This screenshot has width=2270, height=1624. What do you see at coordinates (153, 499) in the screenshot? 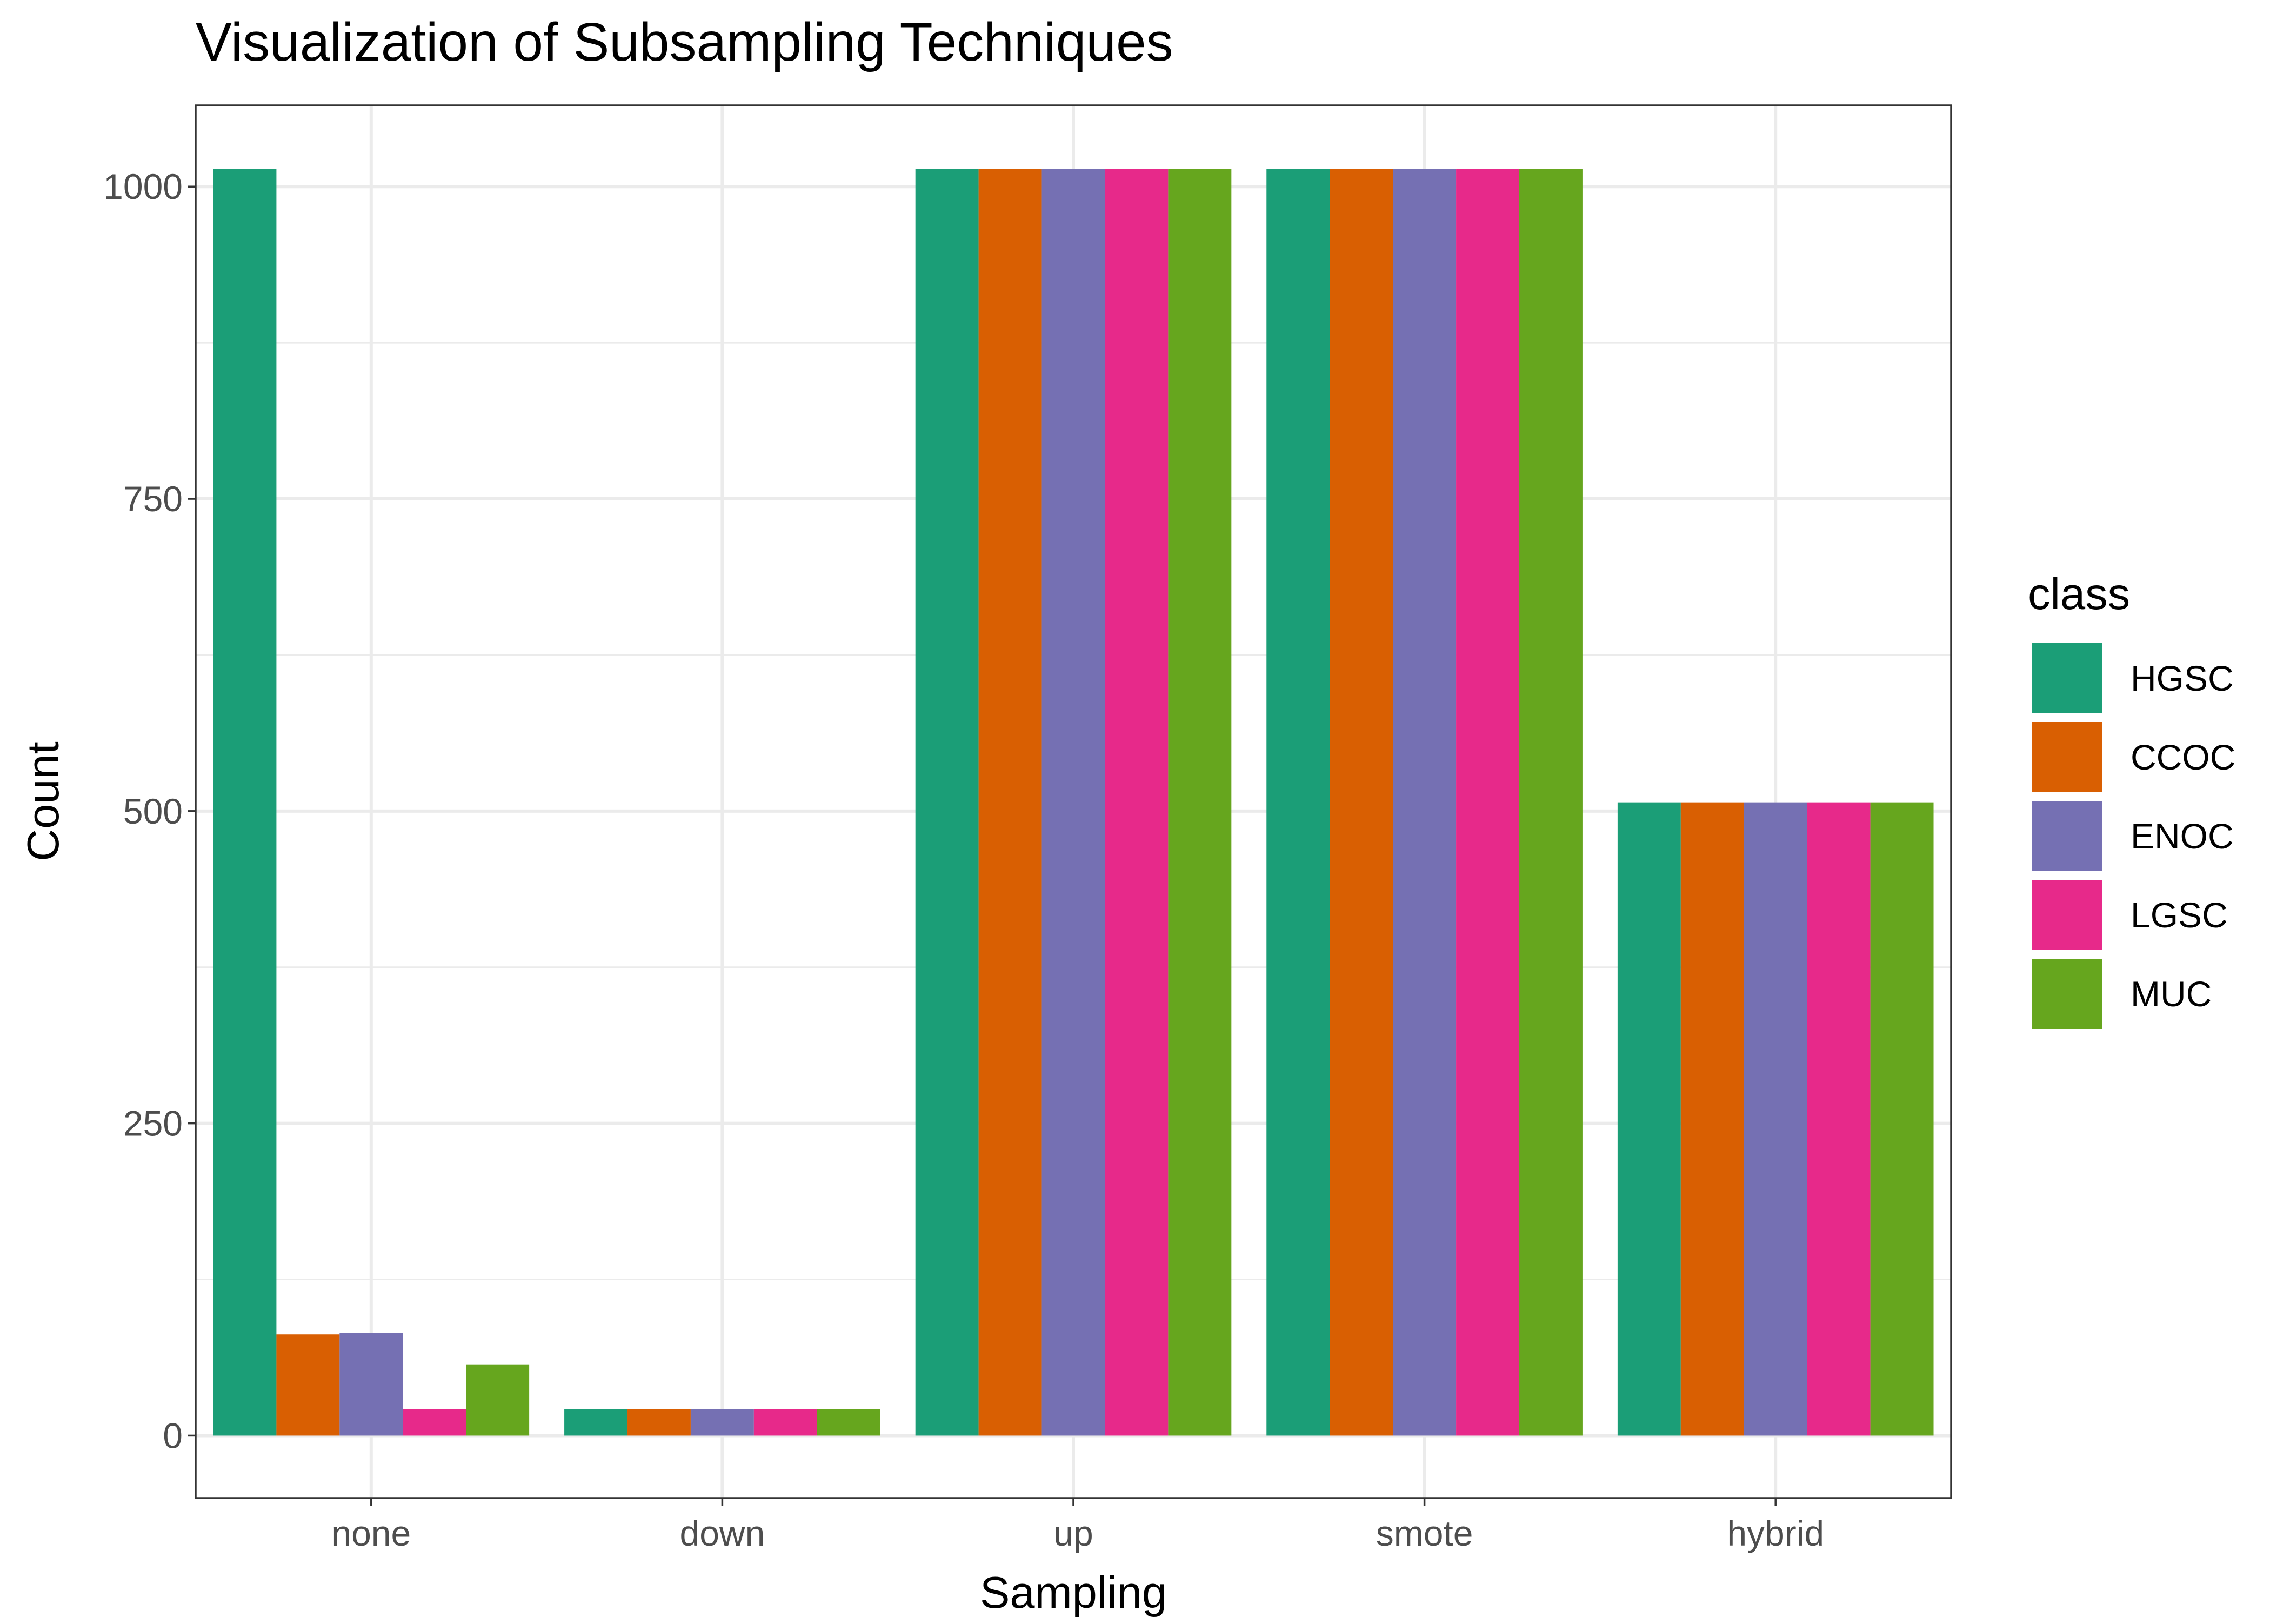
I see `y-tick-label: 750` at bounding box center [153, 499].